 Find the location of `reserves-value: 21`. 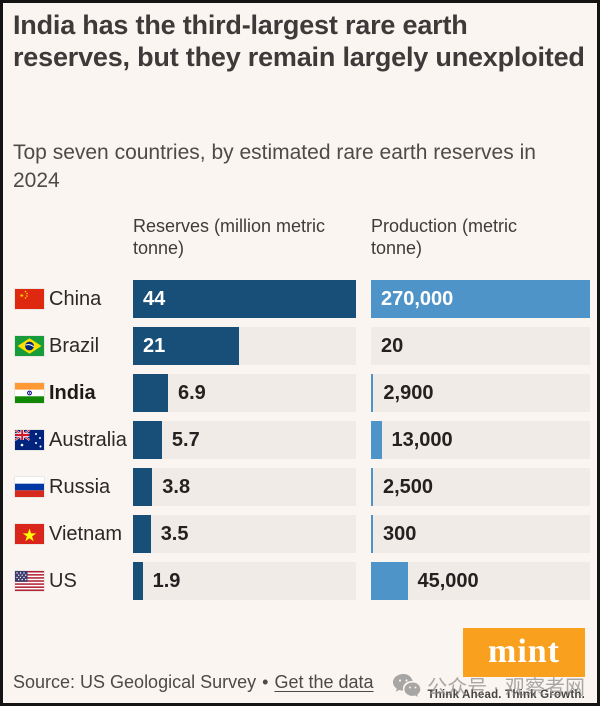

reserves-value: 21 is located at coordinates (154, 346).